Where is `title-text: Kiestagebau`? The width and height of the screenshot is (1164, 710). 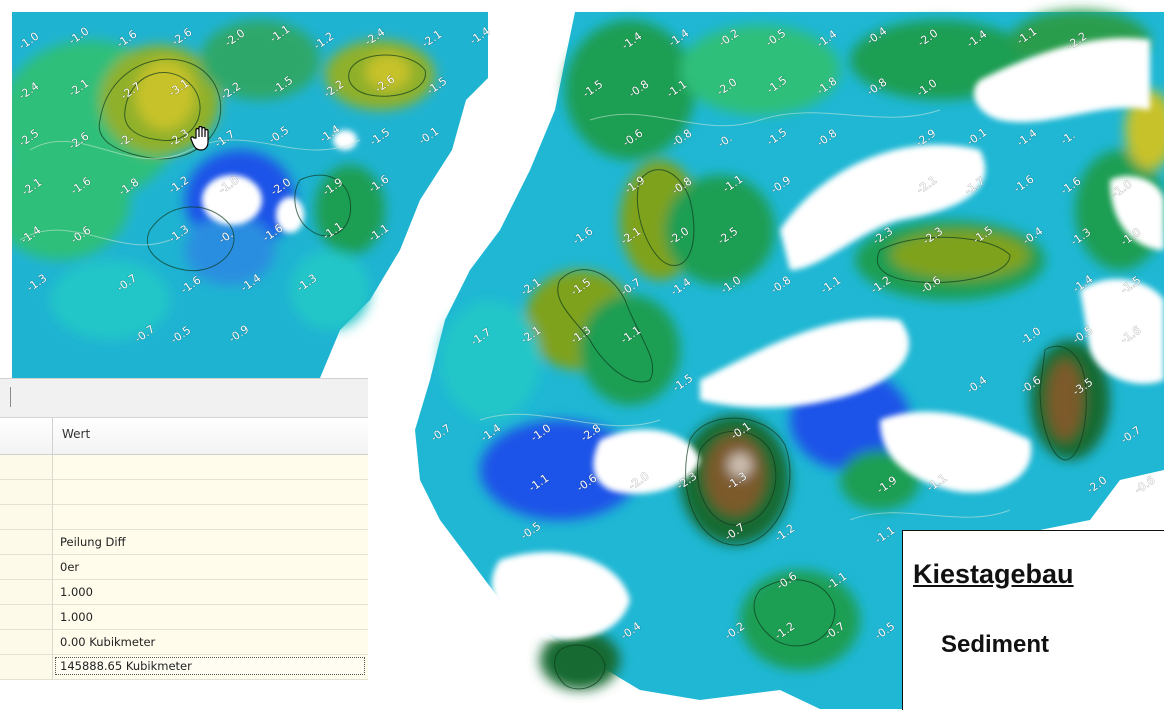 title-text: Kiestagebau is located at coordinates (993, 574).